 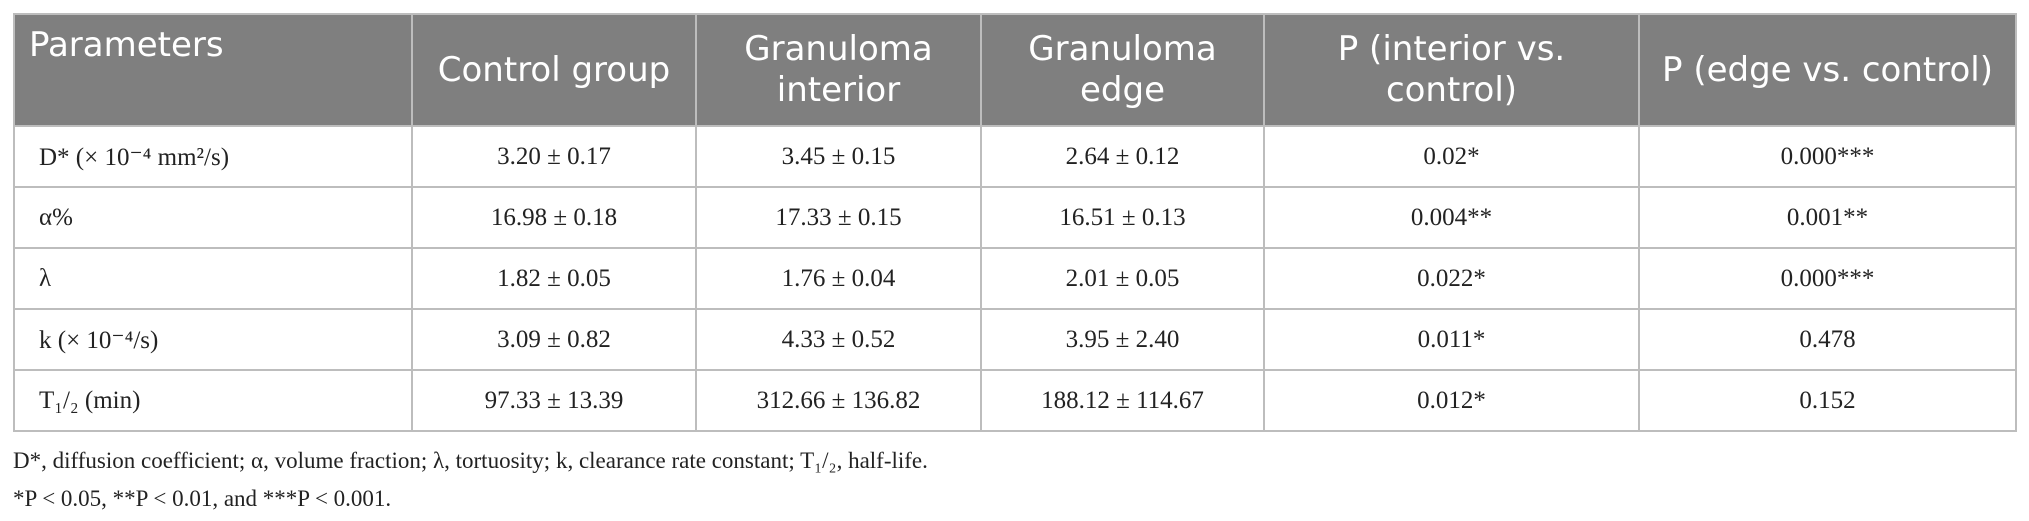 What do you see at coordinates (554, 400) in the screenshot?
I see `table-cell: 97.33 ± 13.39` at bounding box center [554, 400].